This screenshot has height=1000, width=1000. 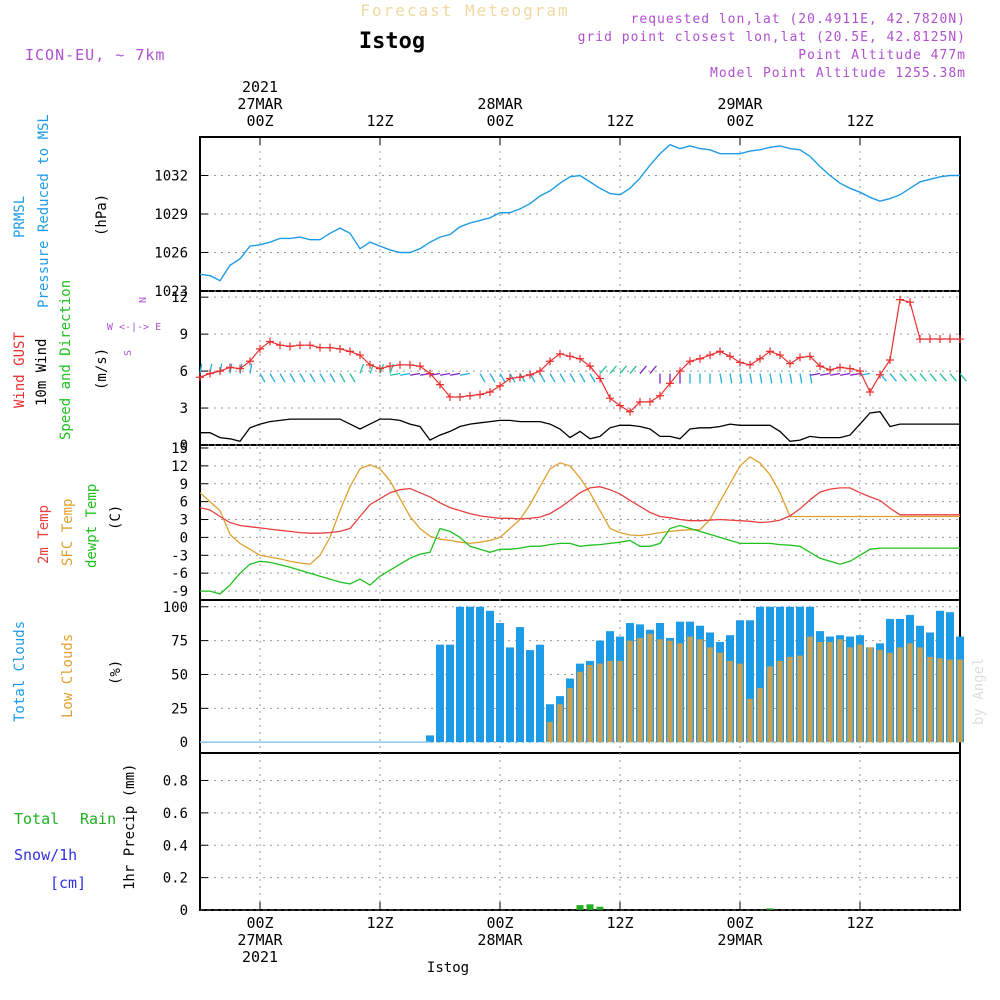 What do you see at coordinates (175, 814) in the screenshot?
I see `tick-label: 0.6` at bounding box center [175, 814].